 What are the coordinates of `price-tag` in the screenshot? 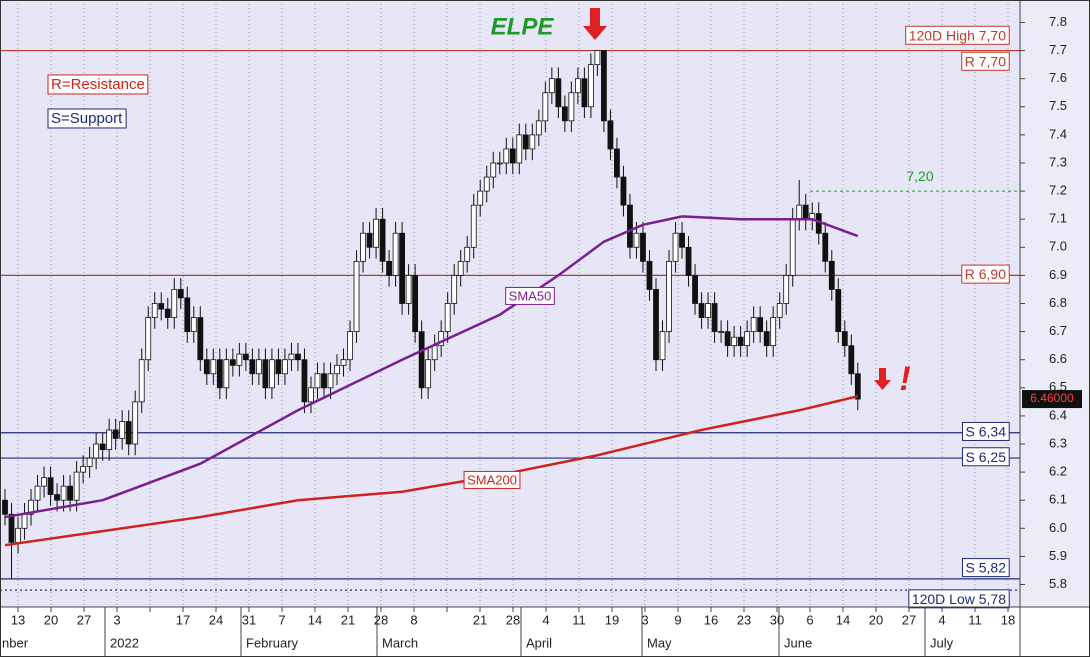 It's located at (1052, 399).